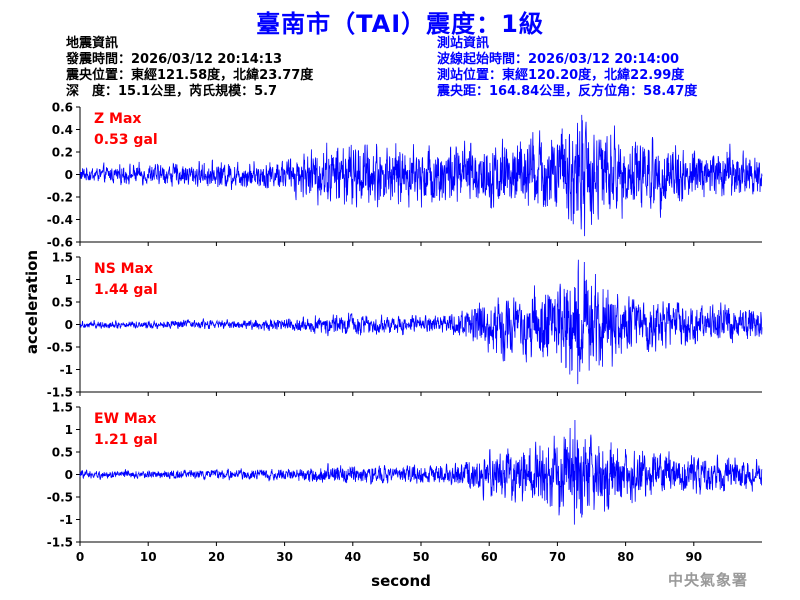 The width and height of the screenshot is (800, 600). What do you see at coordinates (60, 243) in the screenshot?
I see `y-tick-label: -0.6` at bounding box center [60, 243].